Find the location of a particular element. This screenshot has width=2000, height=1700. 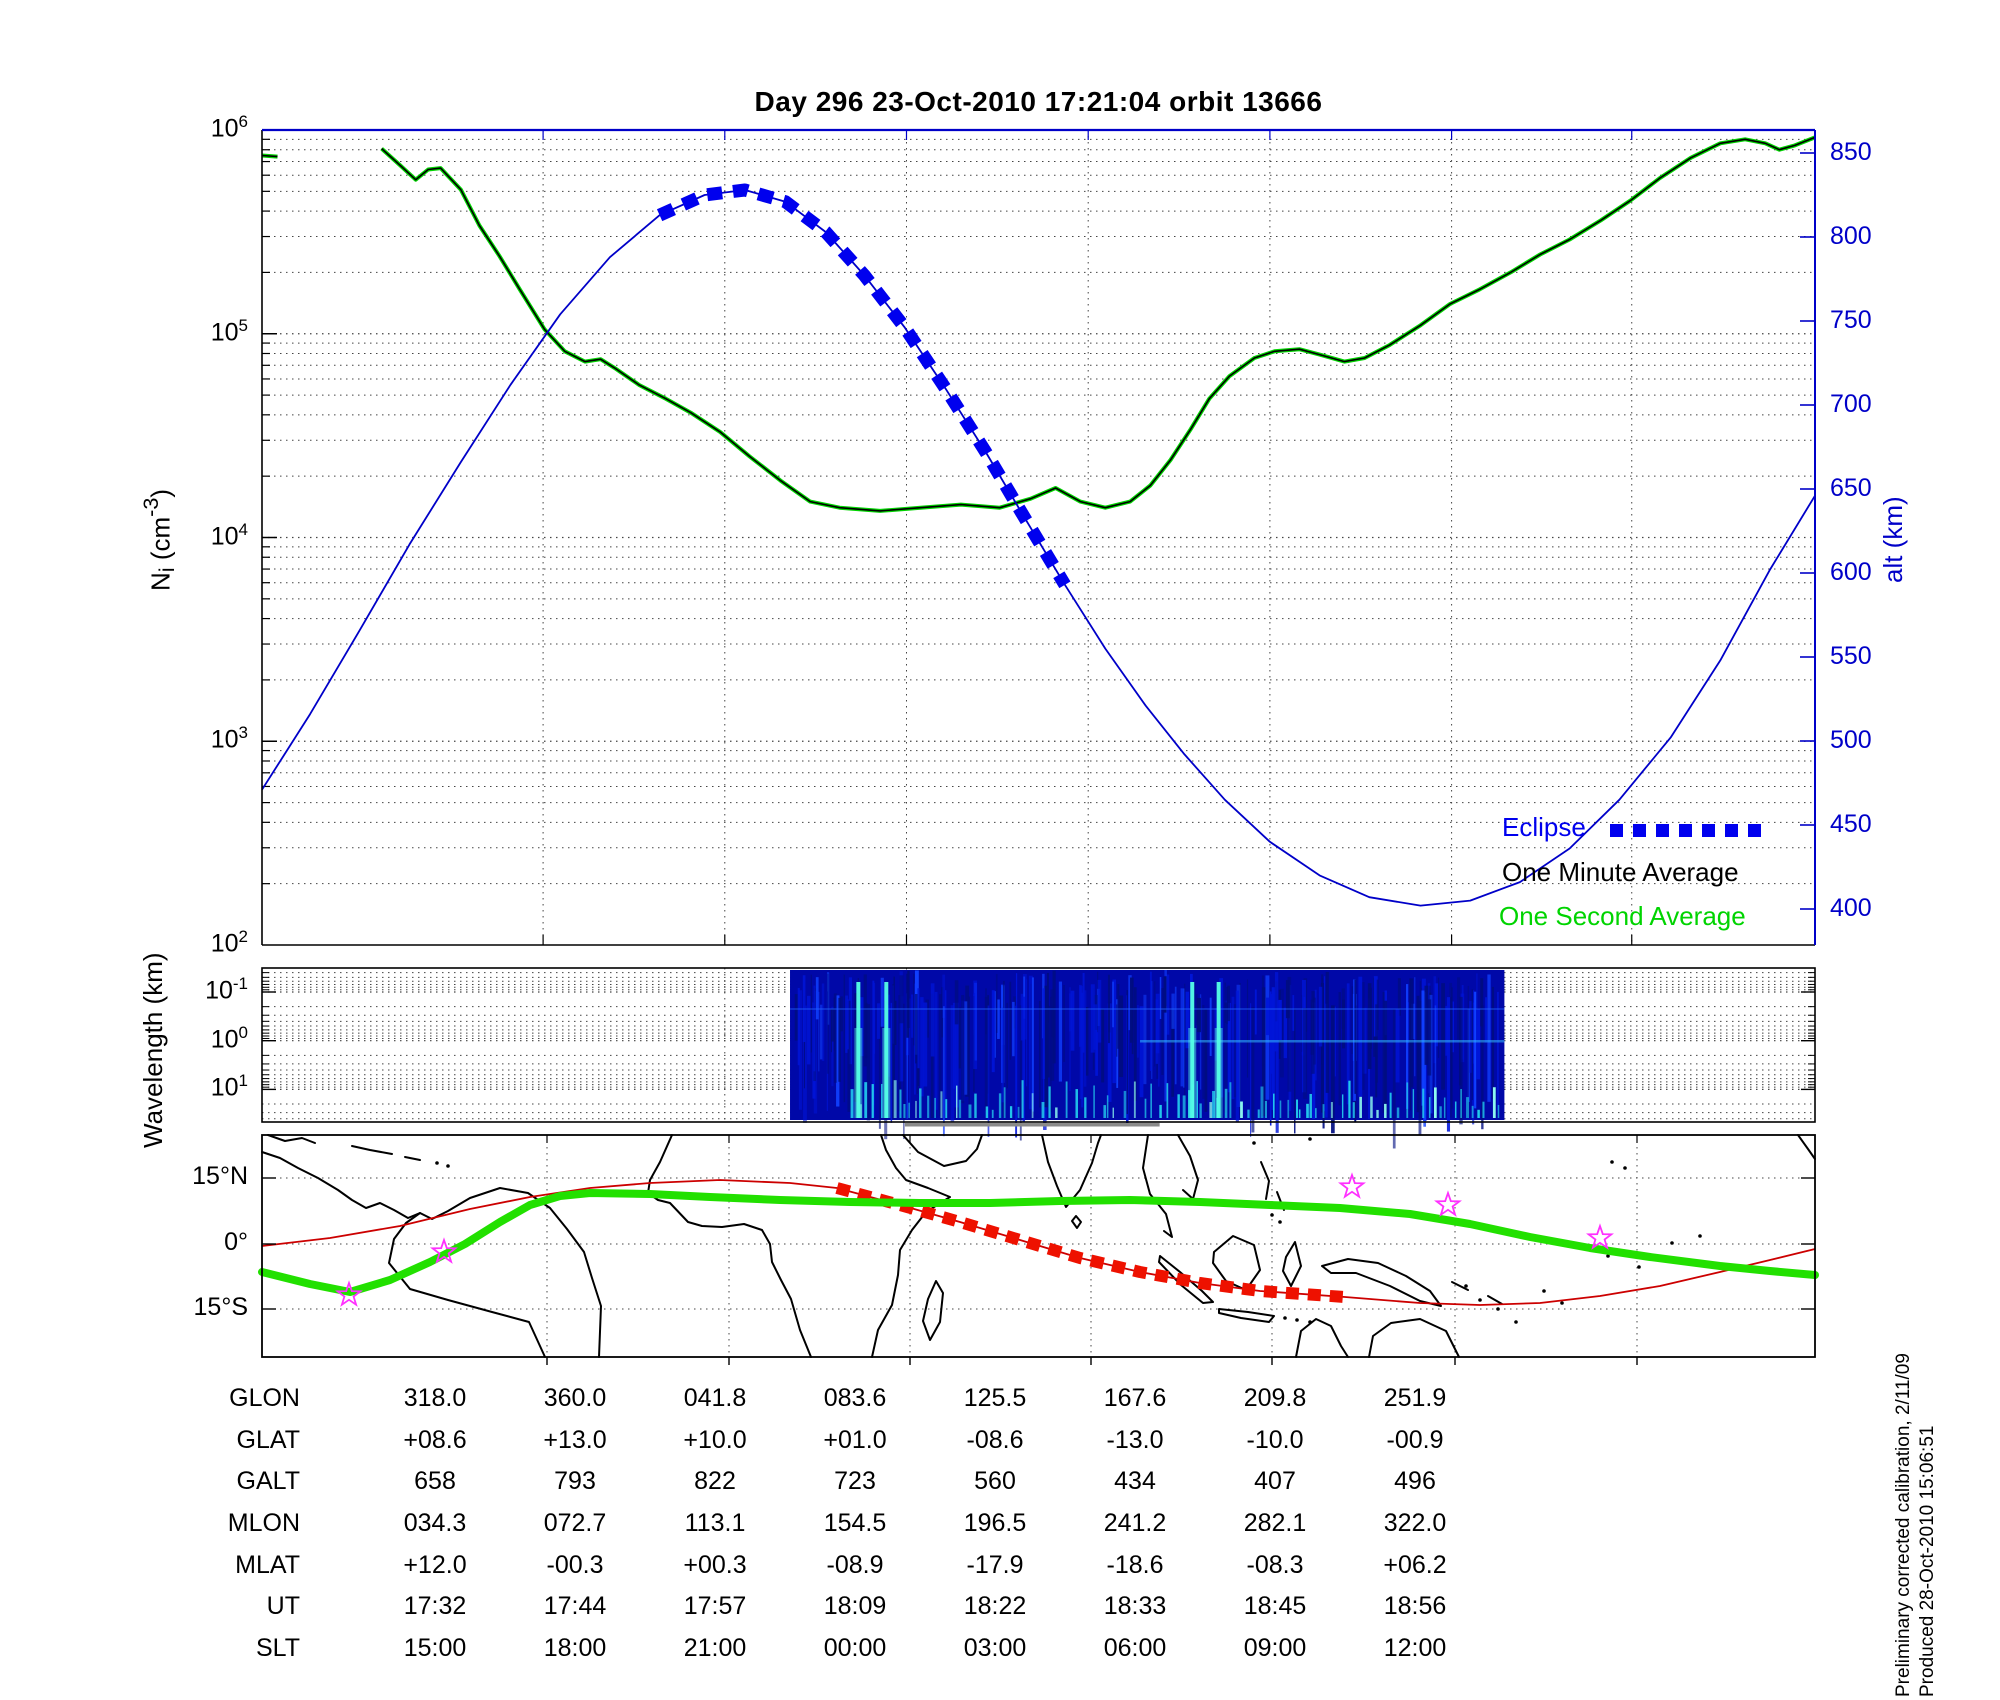

table-cell-ut-5: 18:33 is located at coordinates (1135, 1606).